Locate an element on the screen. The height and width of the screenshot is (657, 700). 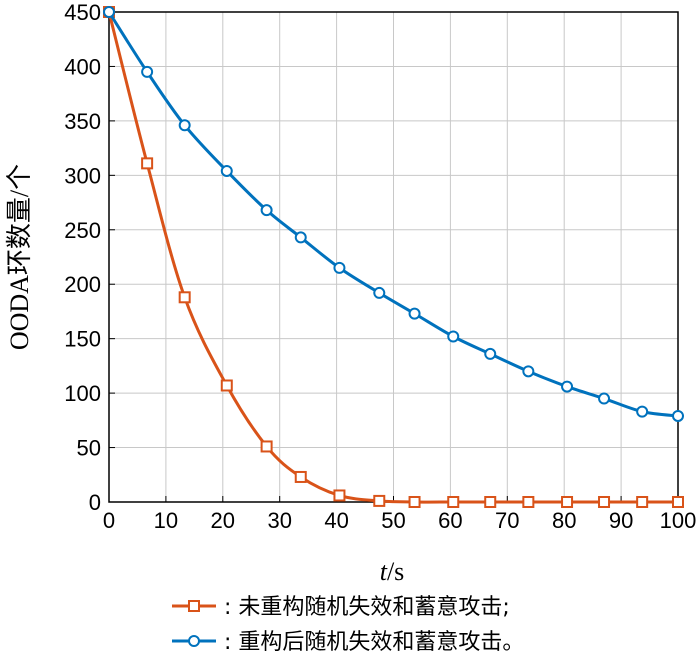
x-axis-label-var: t is located at coordinates (384, 571).